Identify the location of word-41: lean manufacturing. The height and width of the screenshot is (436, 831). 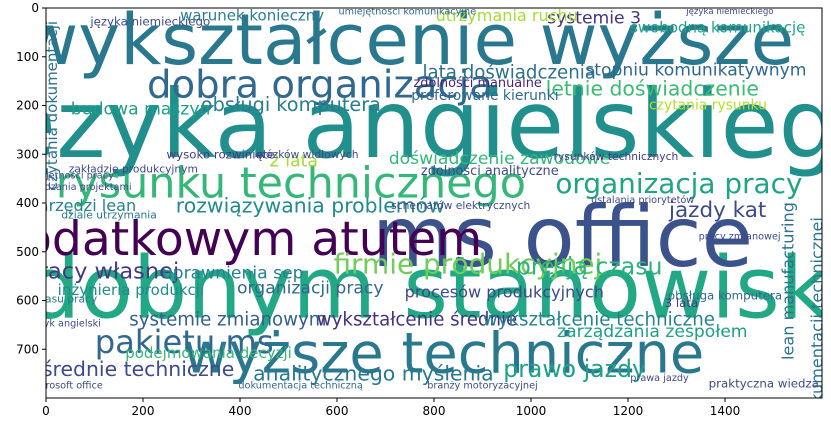
(788, 281).